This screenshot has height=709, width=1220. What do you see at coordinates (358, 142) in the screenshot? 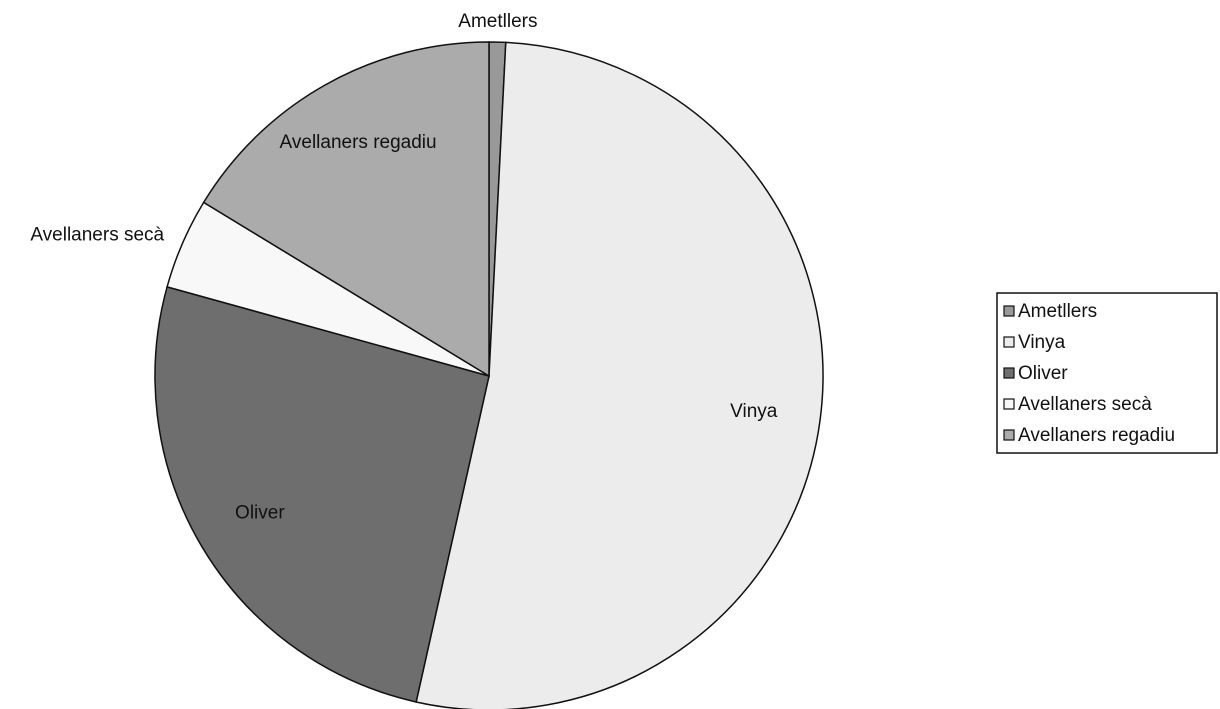
I see `data-label: Avellaners regadiu` at bounding box center [358, 142].